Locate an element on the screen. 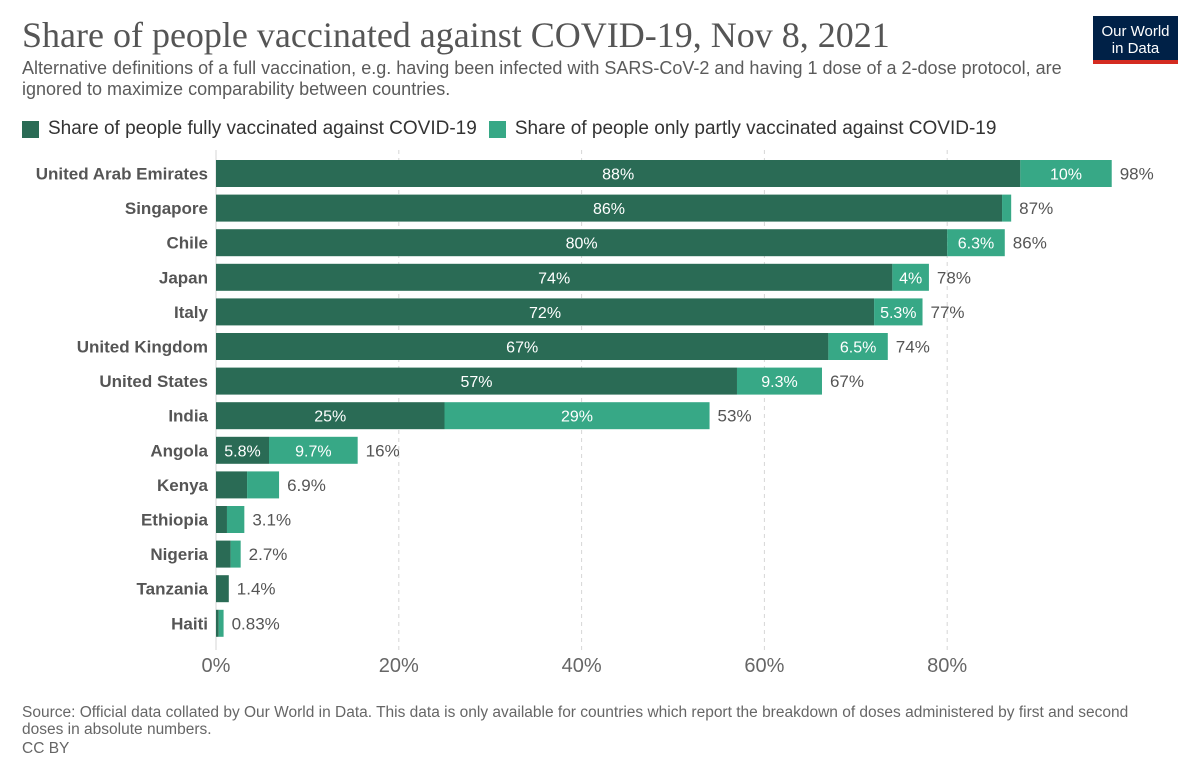 The image size is (1200, 778). bar-value-label: 4% is located at coordinates (910, 278).